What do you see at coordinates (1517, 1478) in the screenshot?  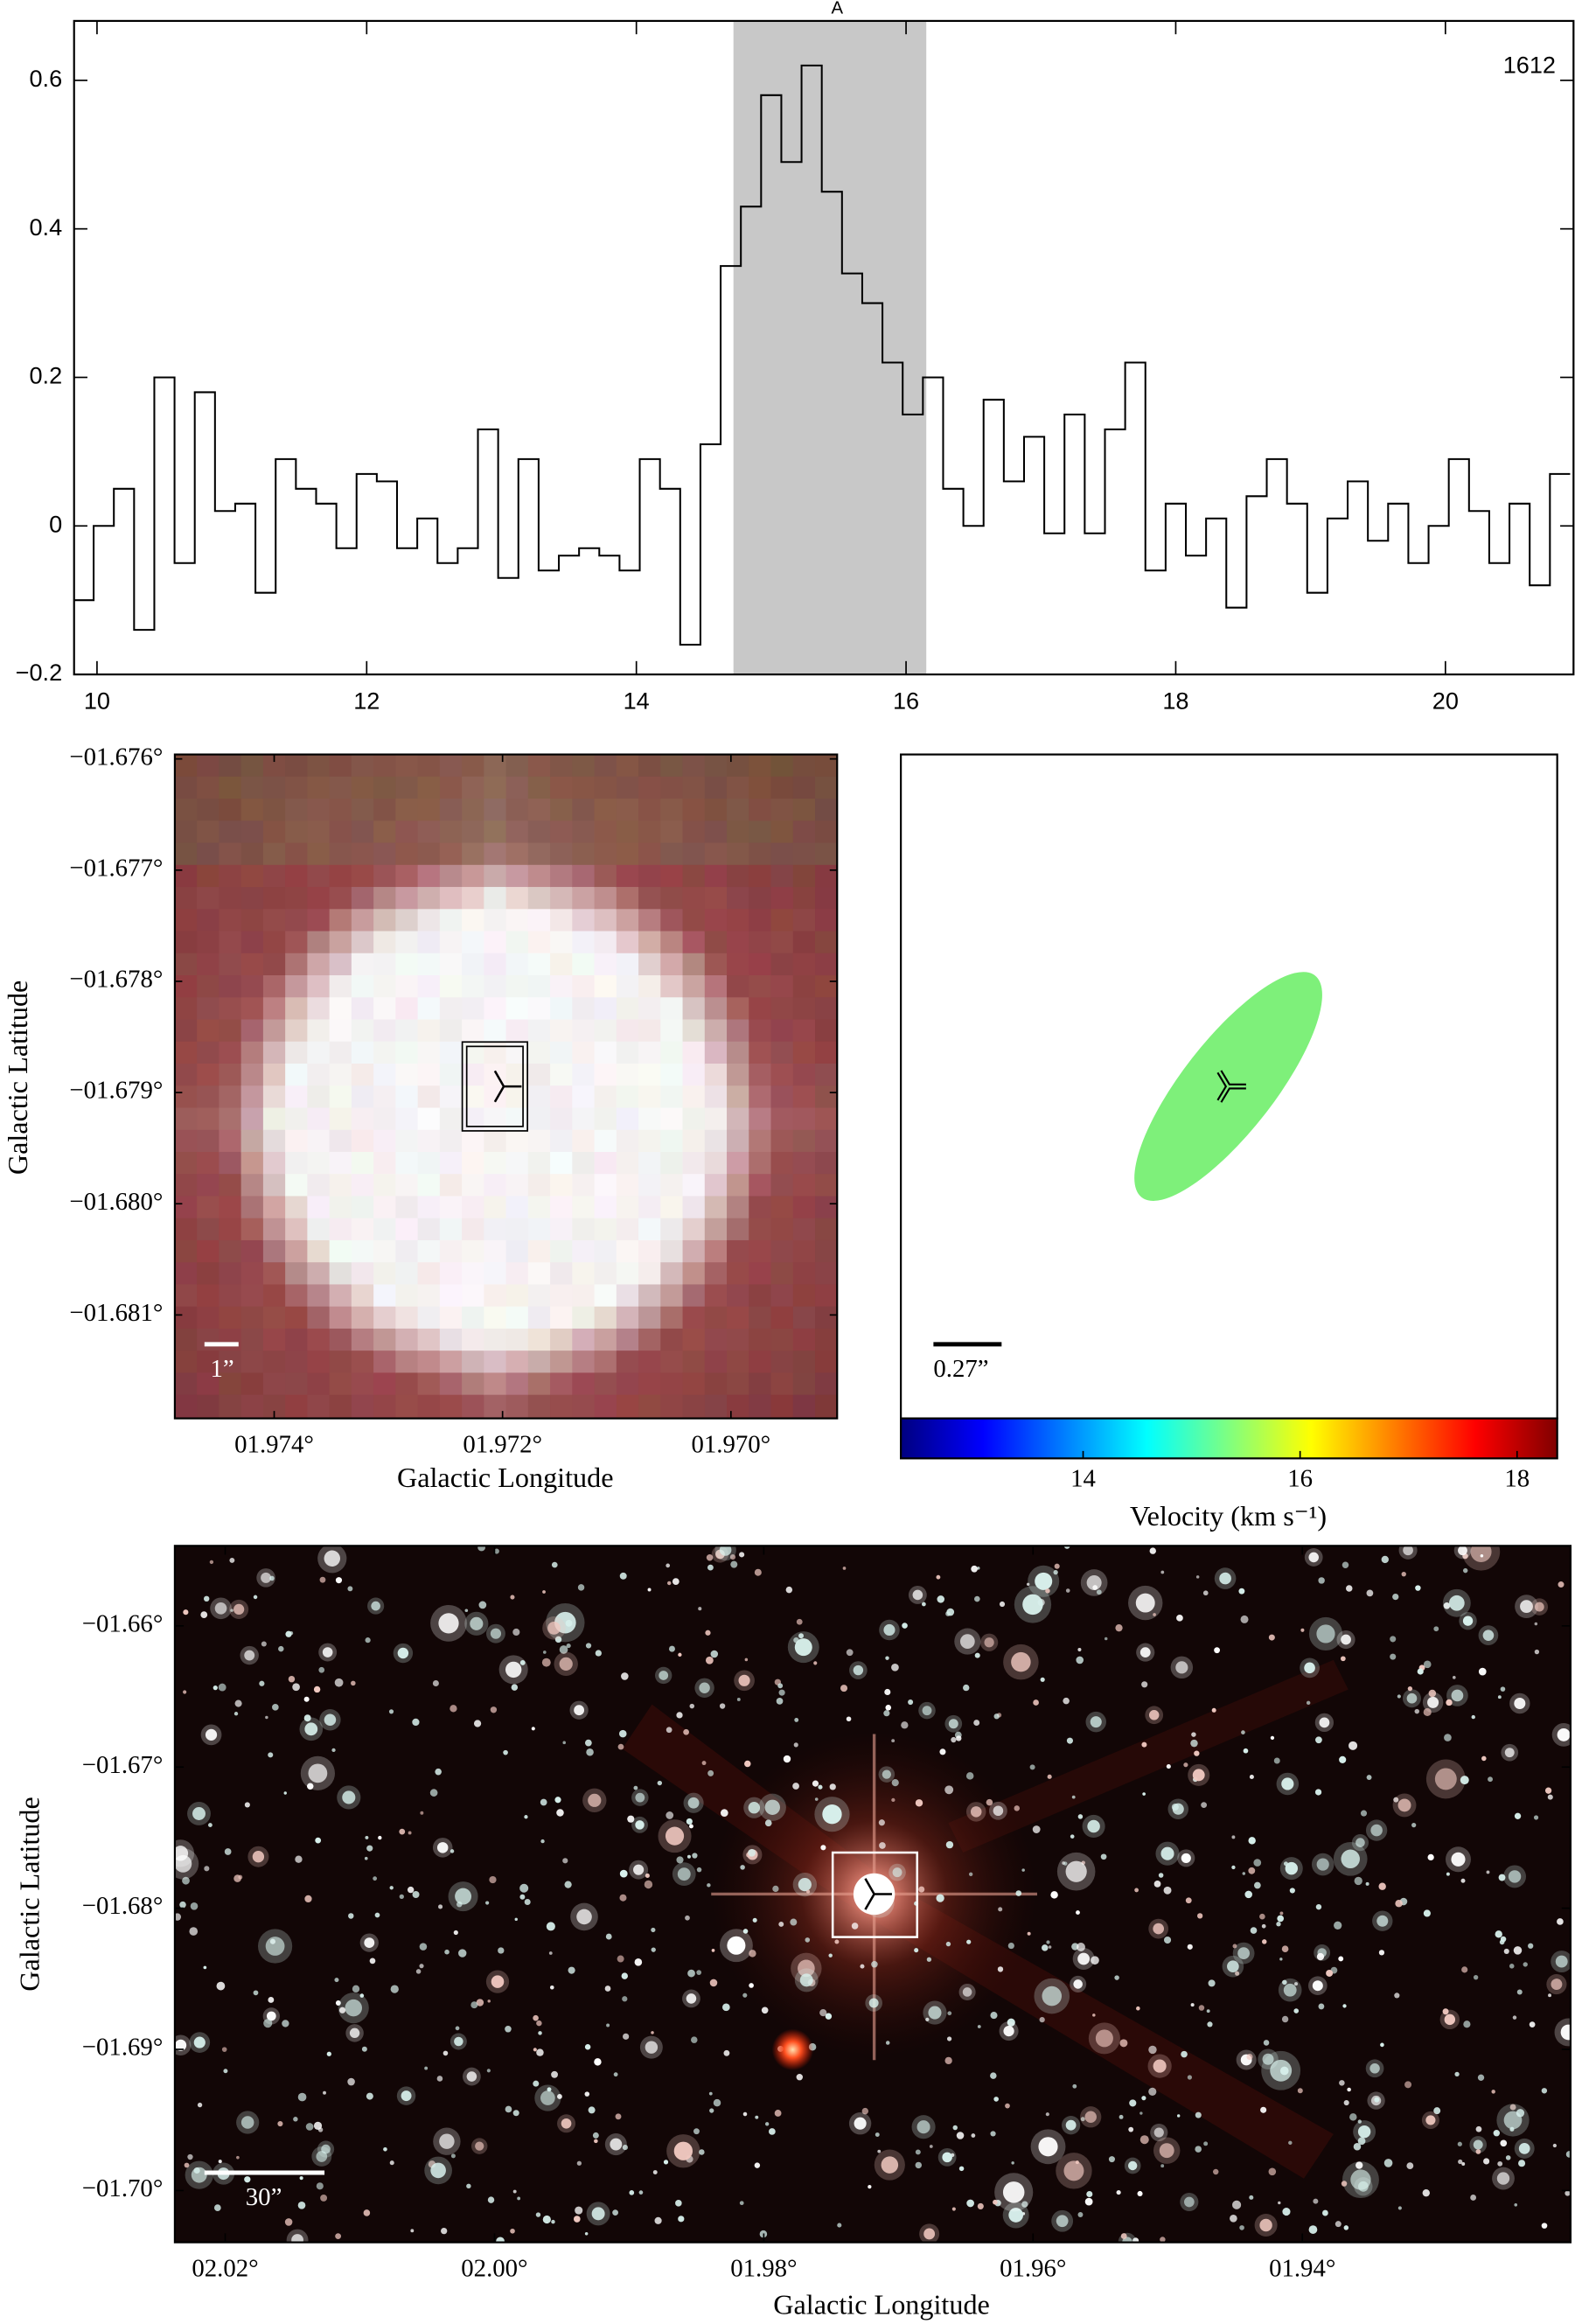 I see `colorbar-tick-label: 18` at bounding box center [1517, 1478].